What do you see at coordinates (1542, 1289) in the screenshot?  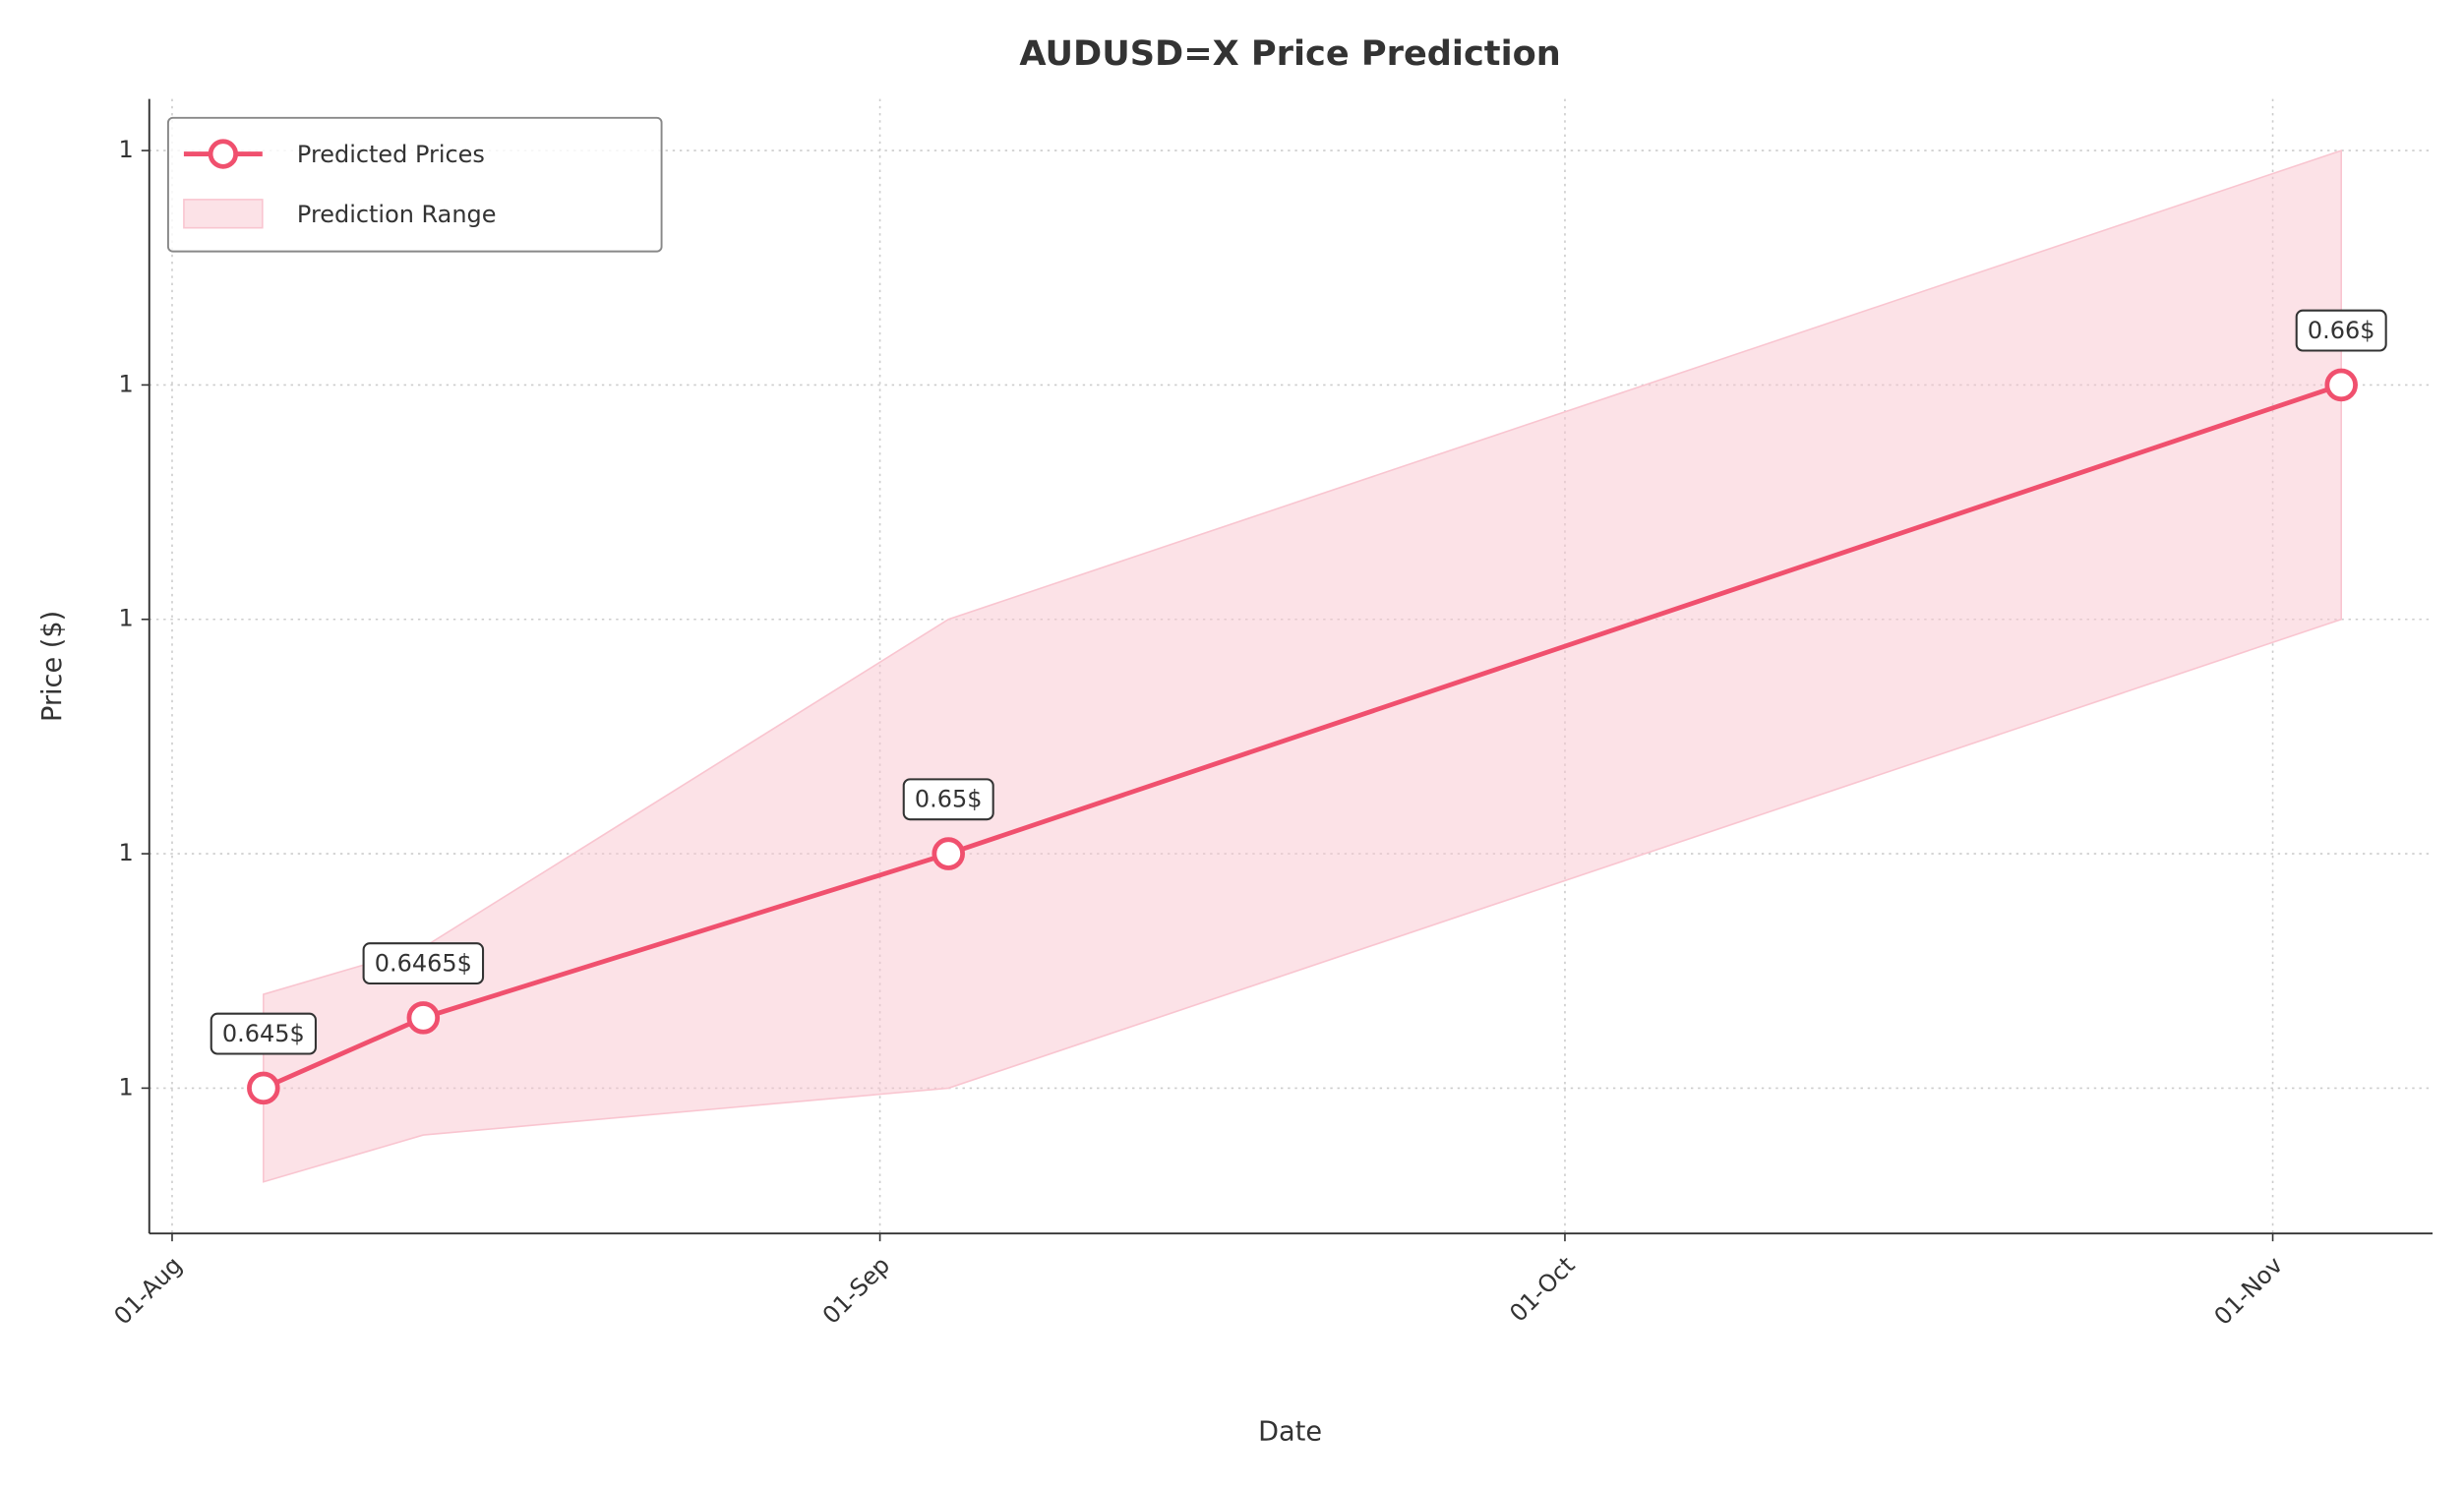 I see `x-tick-label: 01-Oct` at bounding box center [1542, 1289].